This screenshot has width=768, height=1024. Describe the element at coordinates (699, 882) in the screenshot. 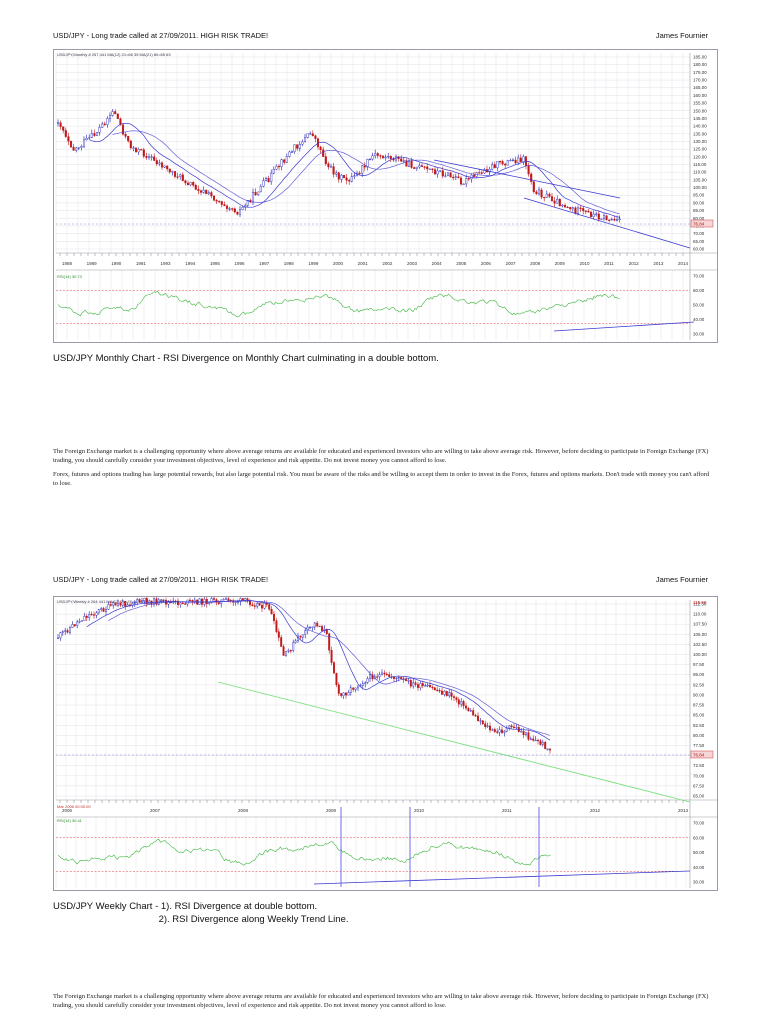

I see `c2-rsi-tick: 30.00` at that location.